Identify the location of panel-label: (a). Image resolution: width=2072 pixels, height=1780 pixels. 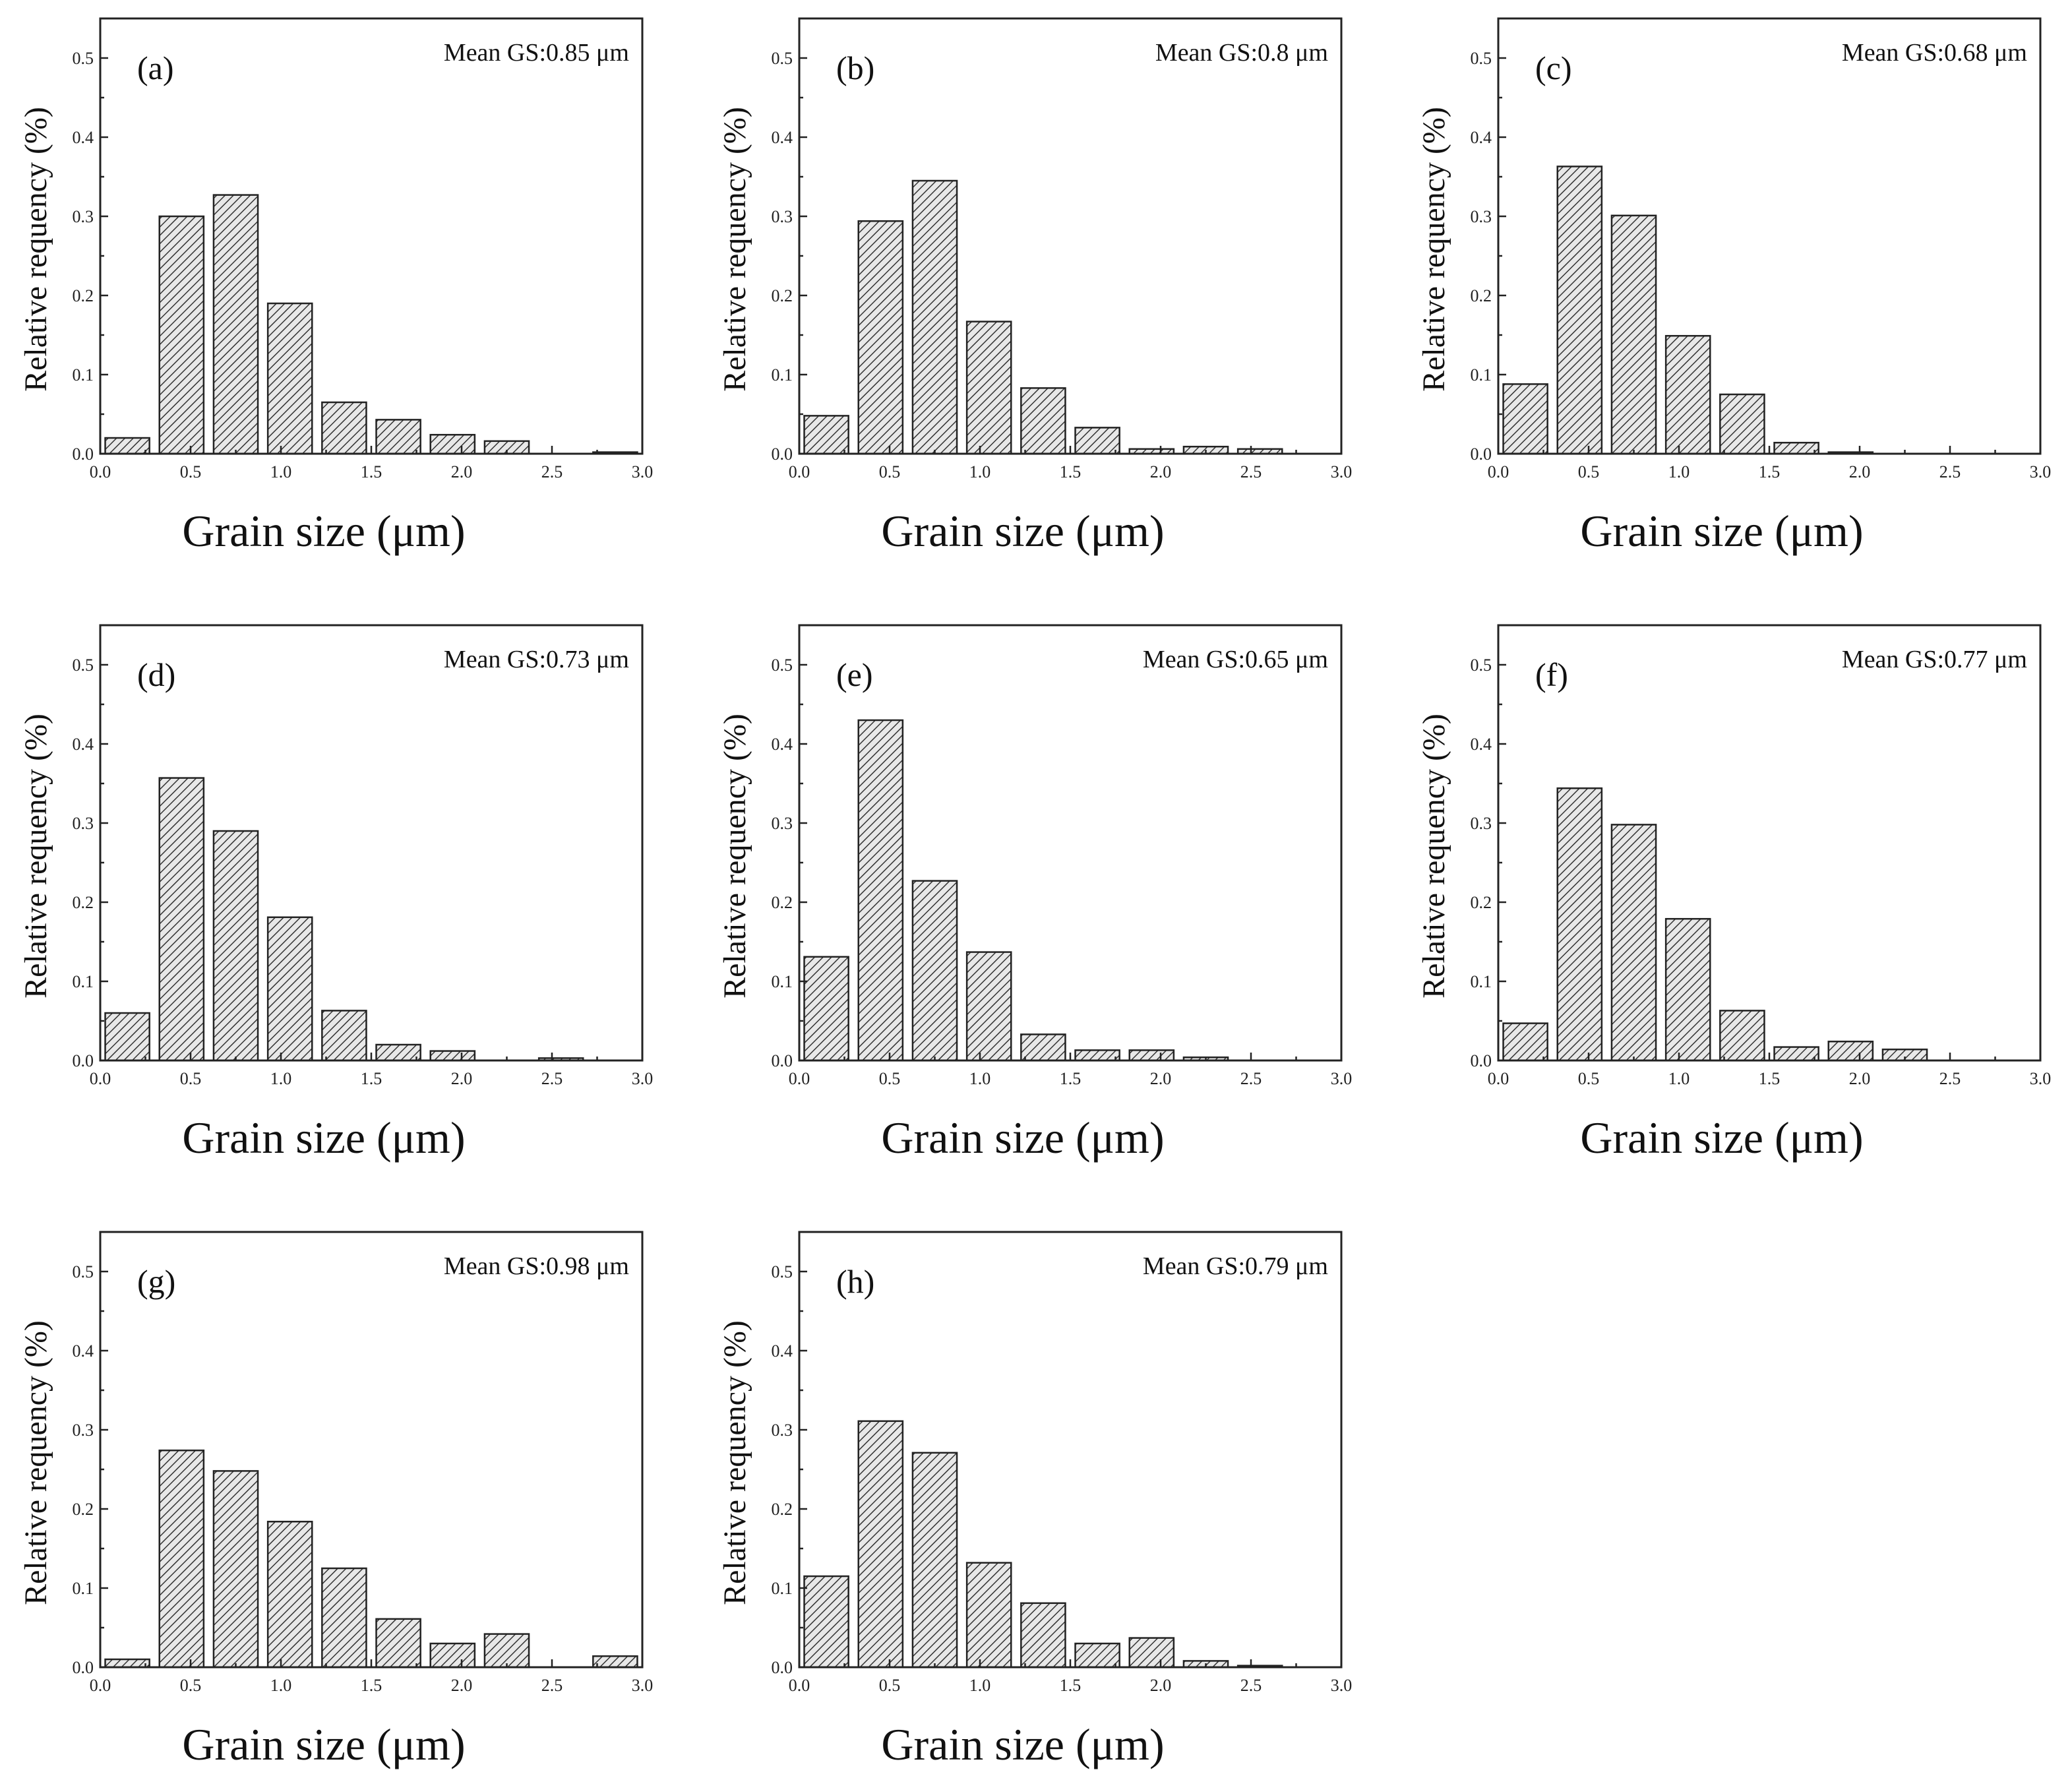
(155, 67).